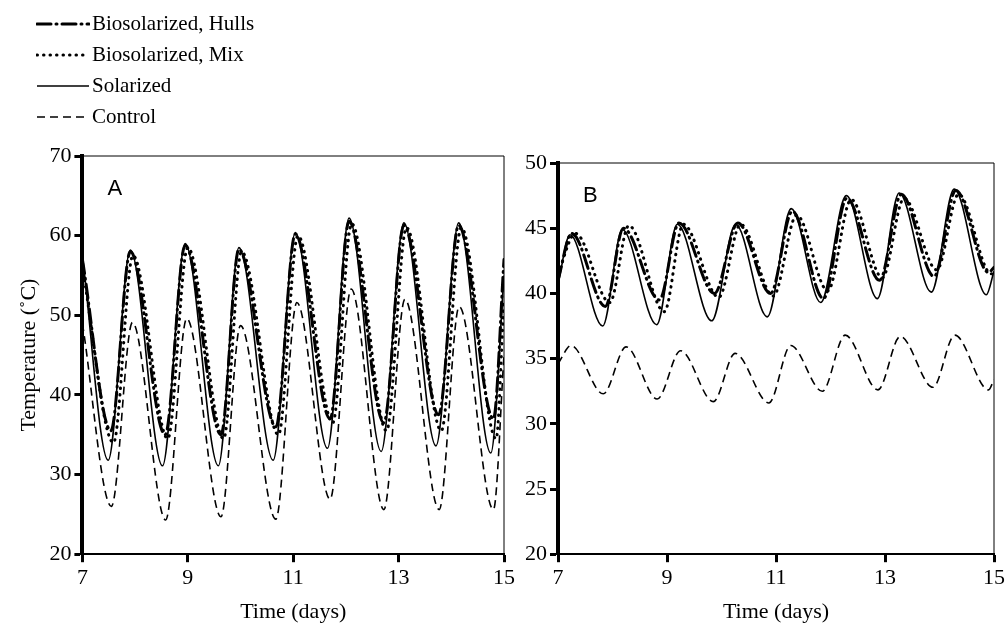  What do you see at coordinates (536, 226) in the screenshot?
I see `y-tick-label: 45` at bounding box center [536, 226].